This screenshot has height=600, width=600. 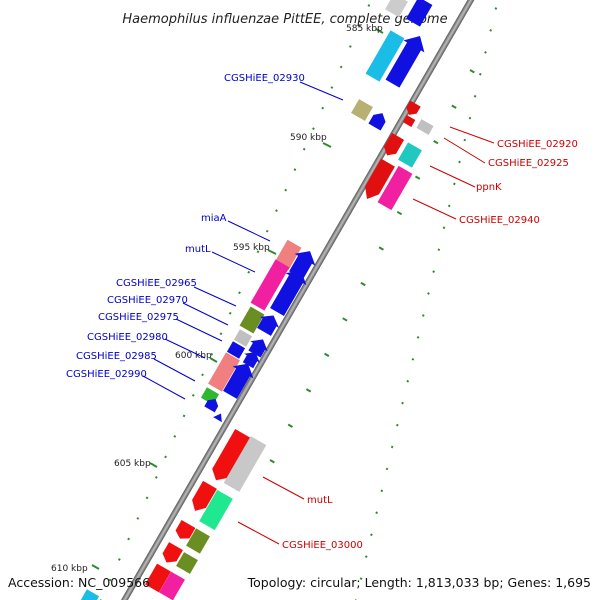 I want to click on gene-blue-arrow-b, so click(x=289, y=291).